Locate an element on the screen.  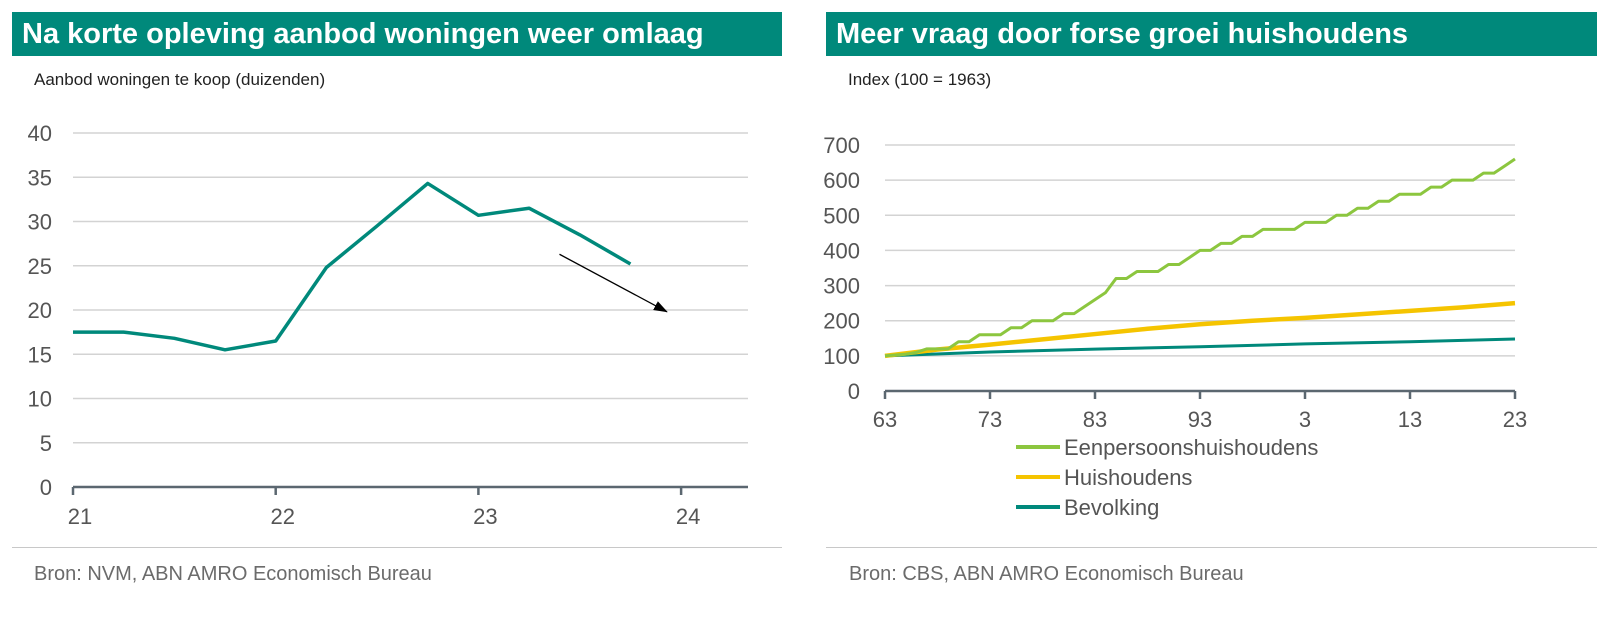
left-y-axis-label: Aanbod woningen te koop (duizenden) is located at coordinates (180, 79).